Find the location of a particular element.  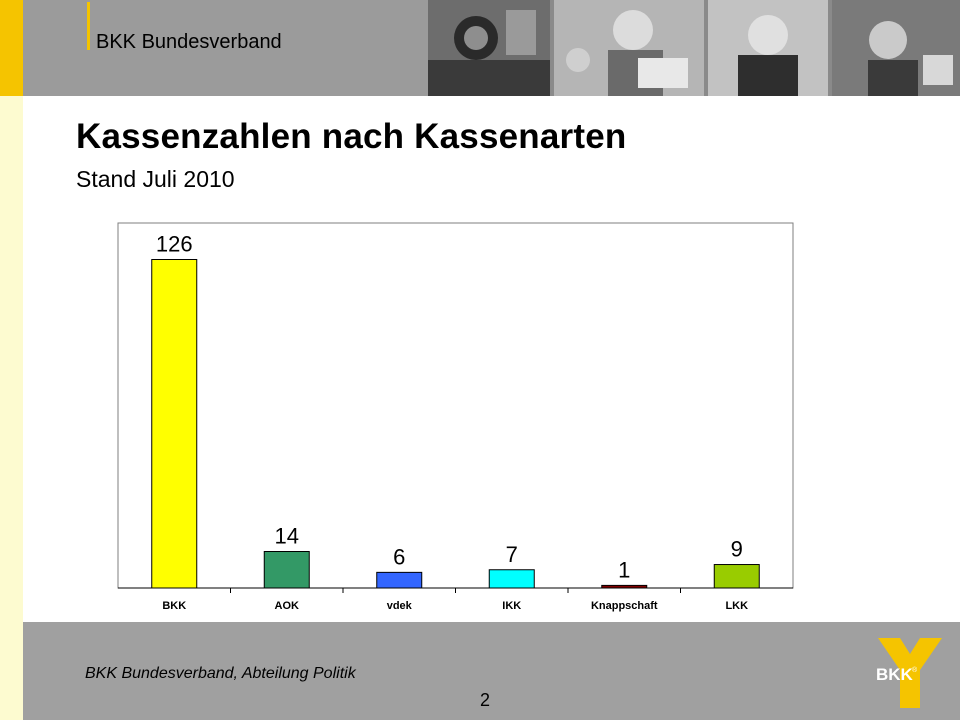

x-tick-label-bkk: BKK is located at coordinates (174, 606).